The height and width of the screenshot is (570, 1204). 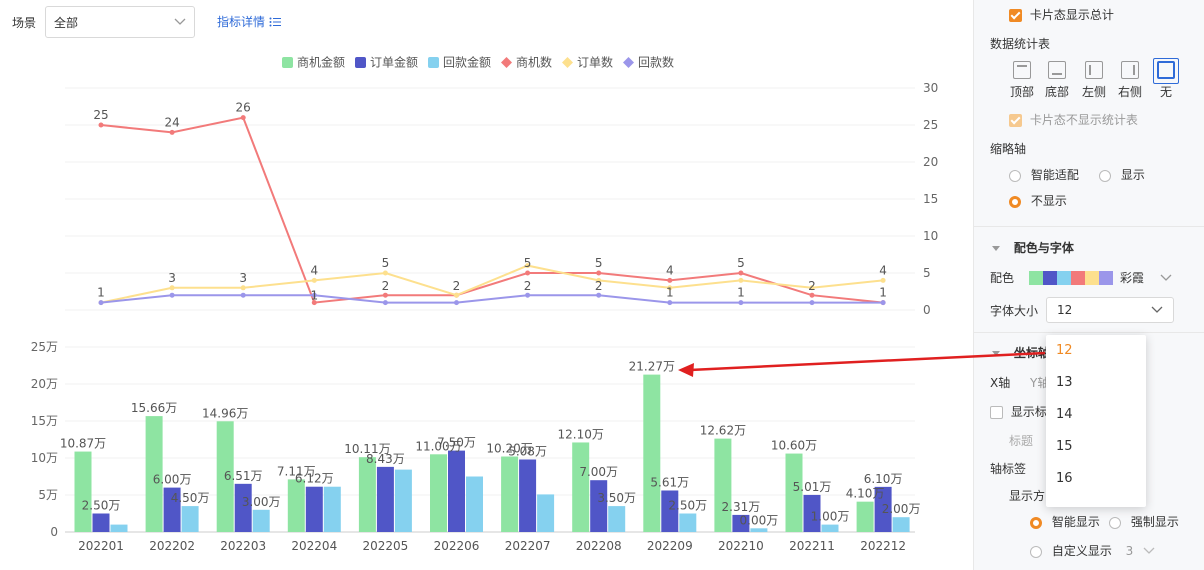 I want to click on display-force-label: 强制显示, so click(x=1154, y=522).